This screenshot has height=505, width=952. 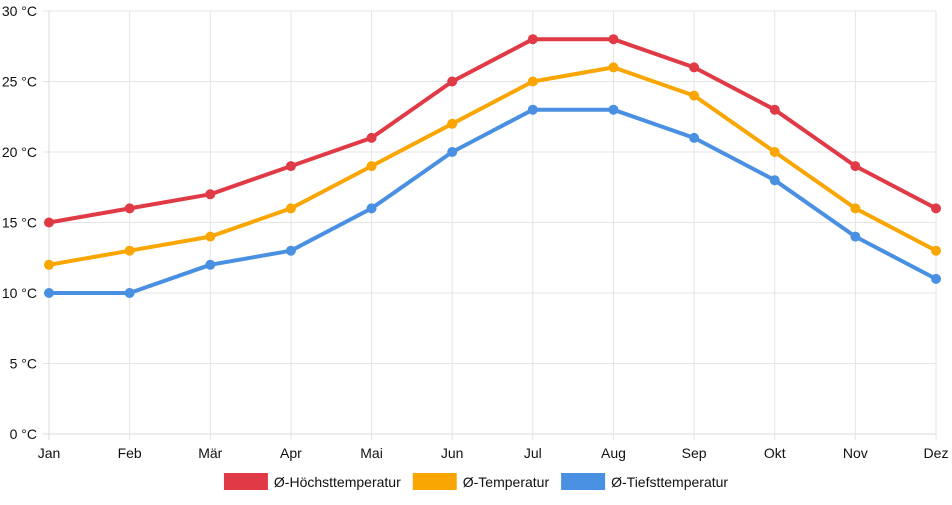 I want to click on x-tick-label: Jun, so click(x=452, y=453).